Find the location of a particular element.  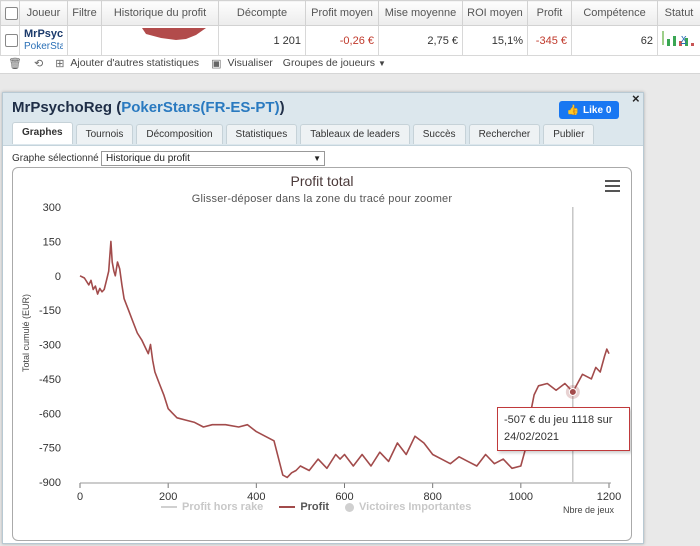

graph-select-value: Historique du profit is located at coordinates (148, 158).